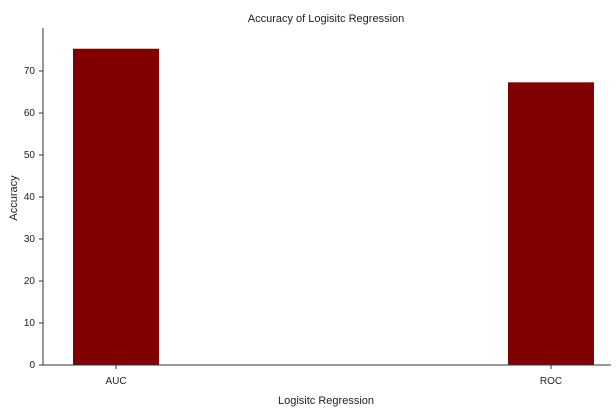 The image size is (616, 408). I want to click on y-axis-label: Accuracy, so click(14, 198).